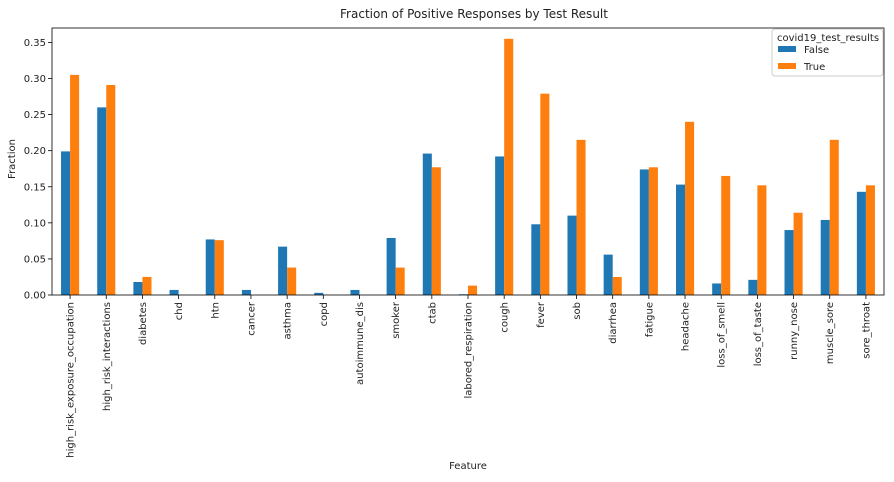 The width and height of the screenshot is (894, 482). I want to click on bar-ctab-true, so click(436, 231).